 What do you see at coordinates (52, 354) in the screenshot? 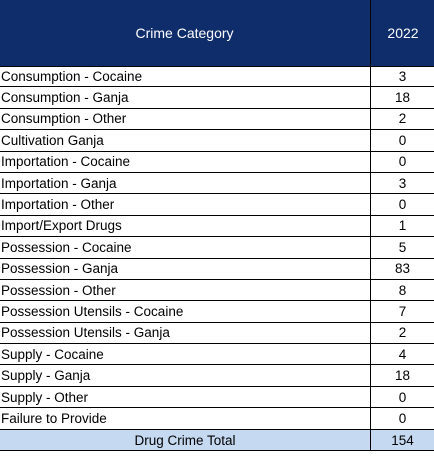
I see `row-category: Supply - Cocaine` at bounding box center [52, 354].